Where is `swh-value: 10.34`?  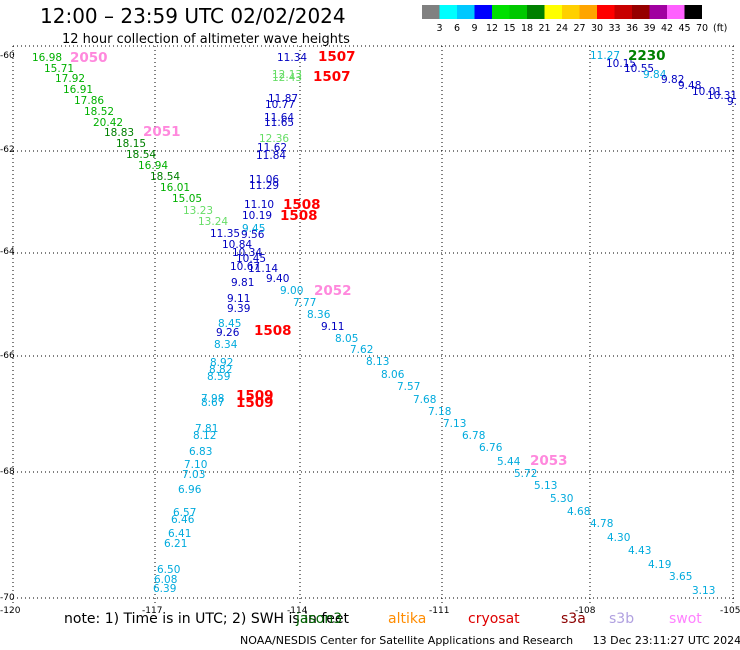 swh-value: 10.34 is located at coordinates (247, 253).